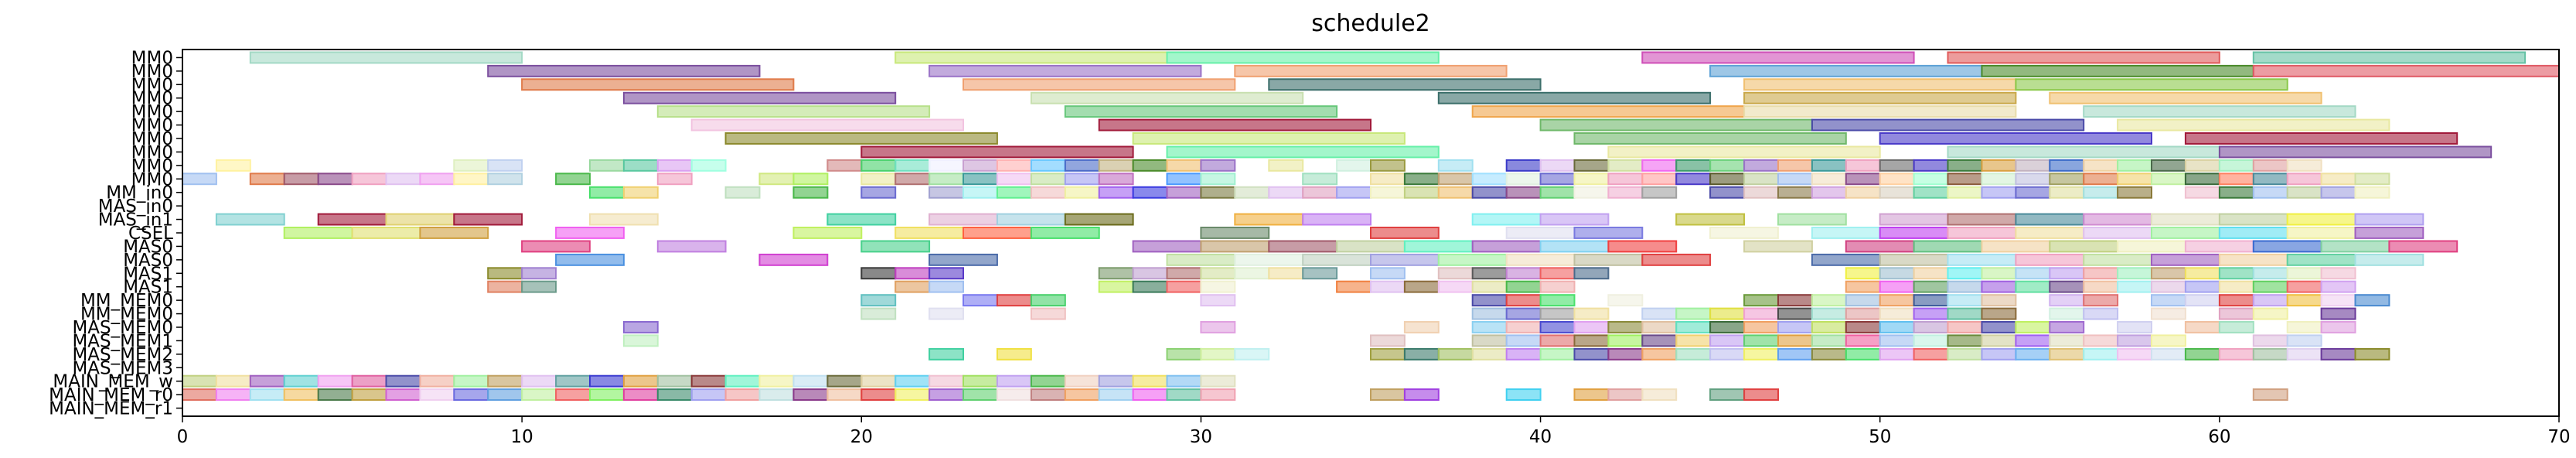 This screenshot has width=2576, height=458. Describe the element at coordinates (152, 152) in the screenshot. I see `y-tick-label: MM0` at that location.